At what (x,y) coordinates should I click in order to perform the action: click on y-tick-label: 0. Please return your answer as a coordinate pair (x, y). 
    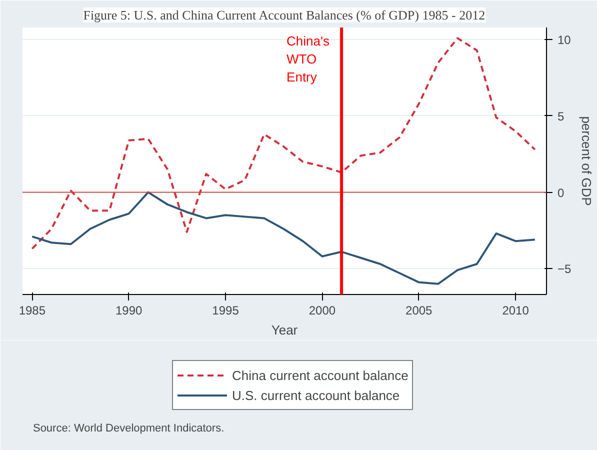
    Looking at the image, I should click on (561, 193).